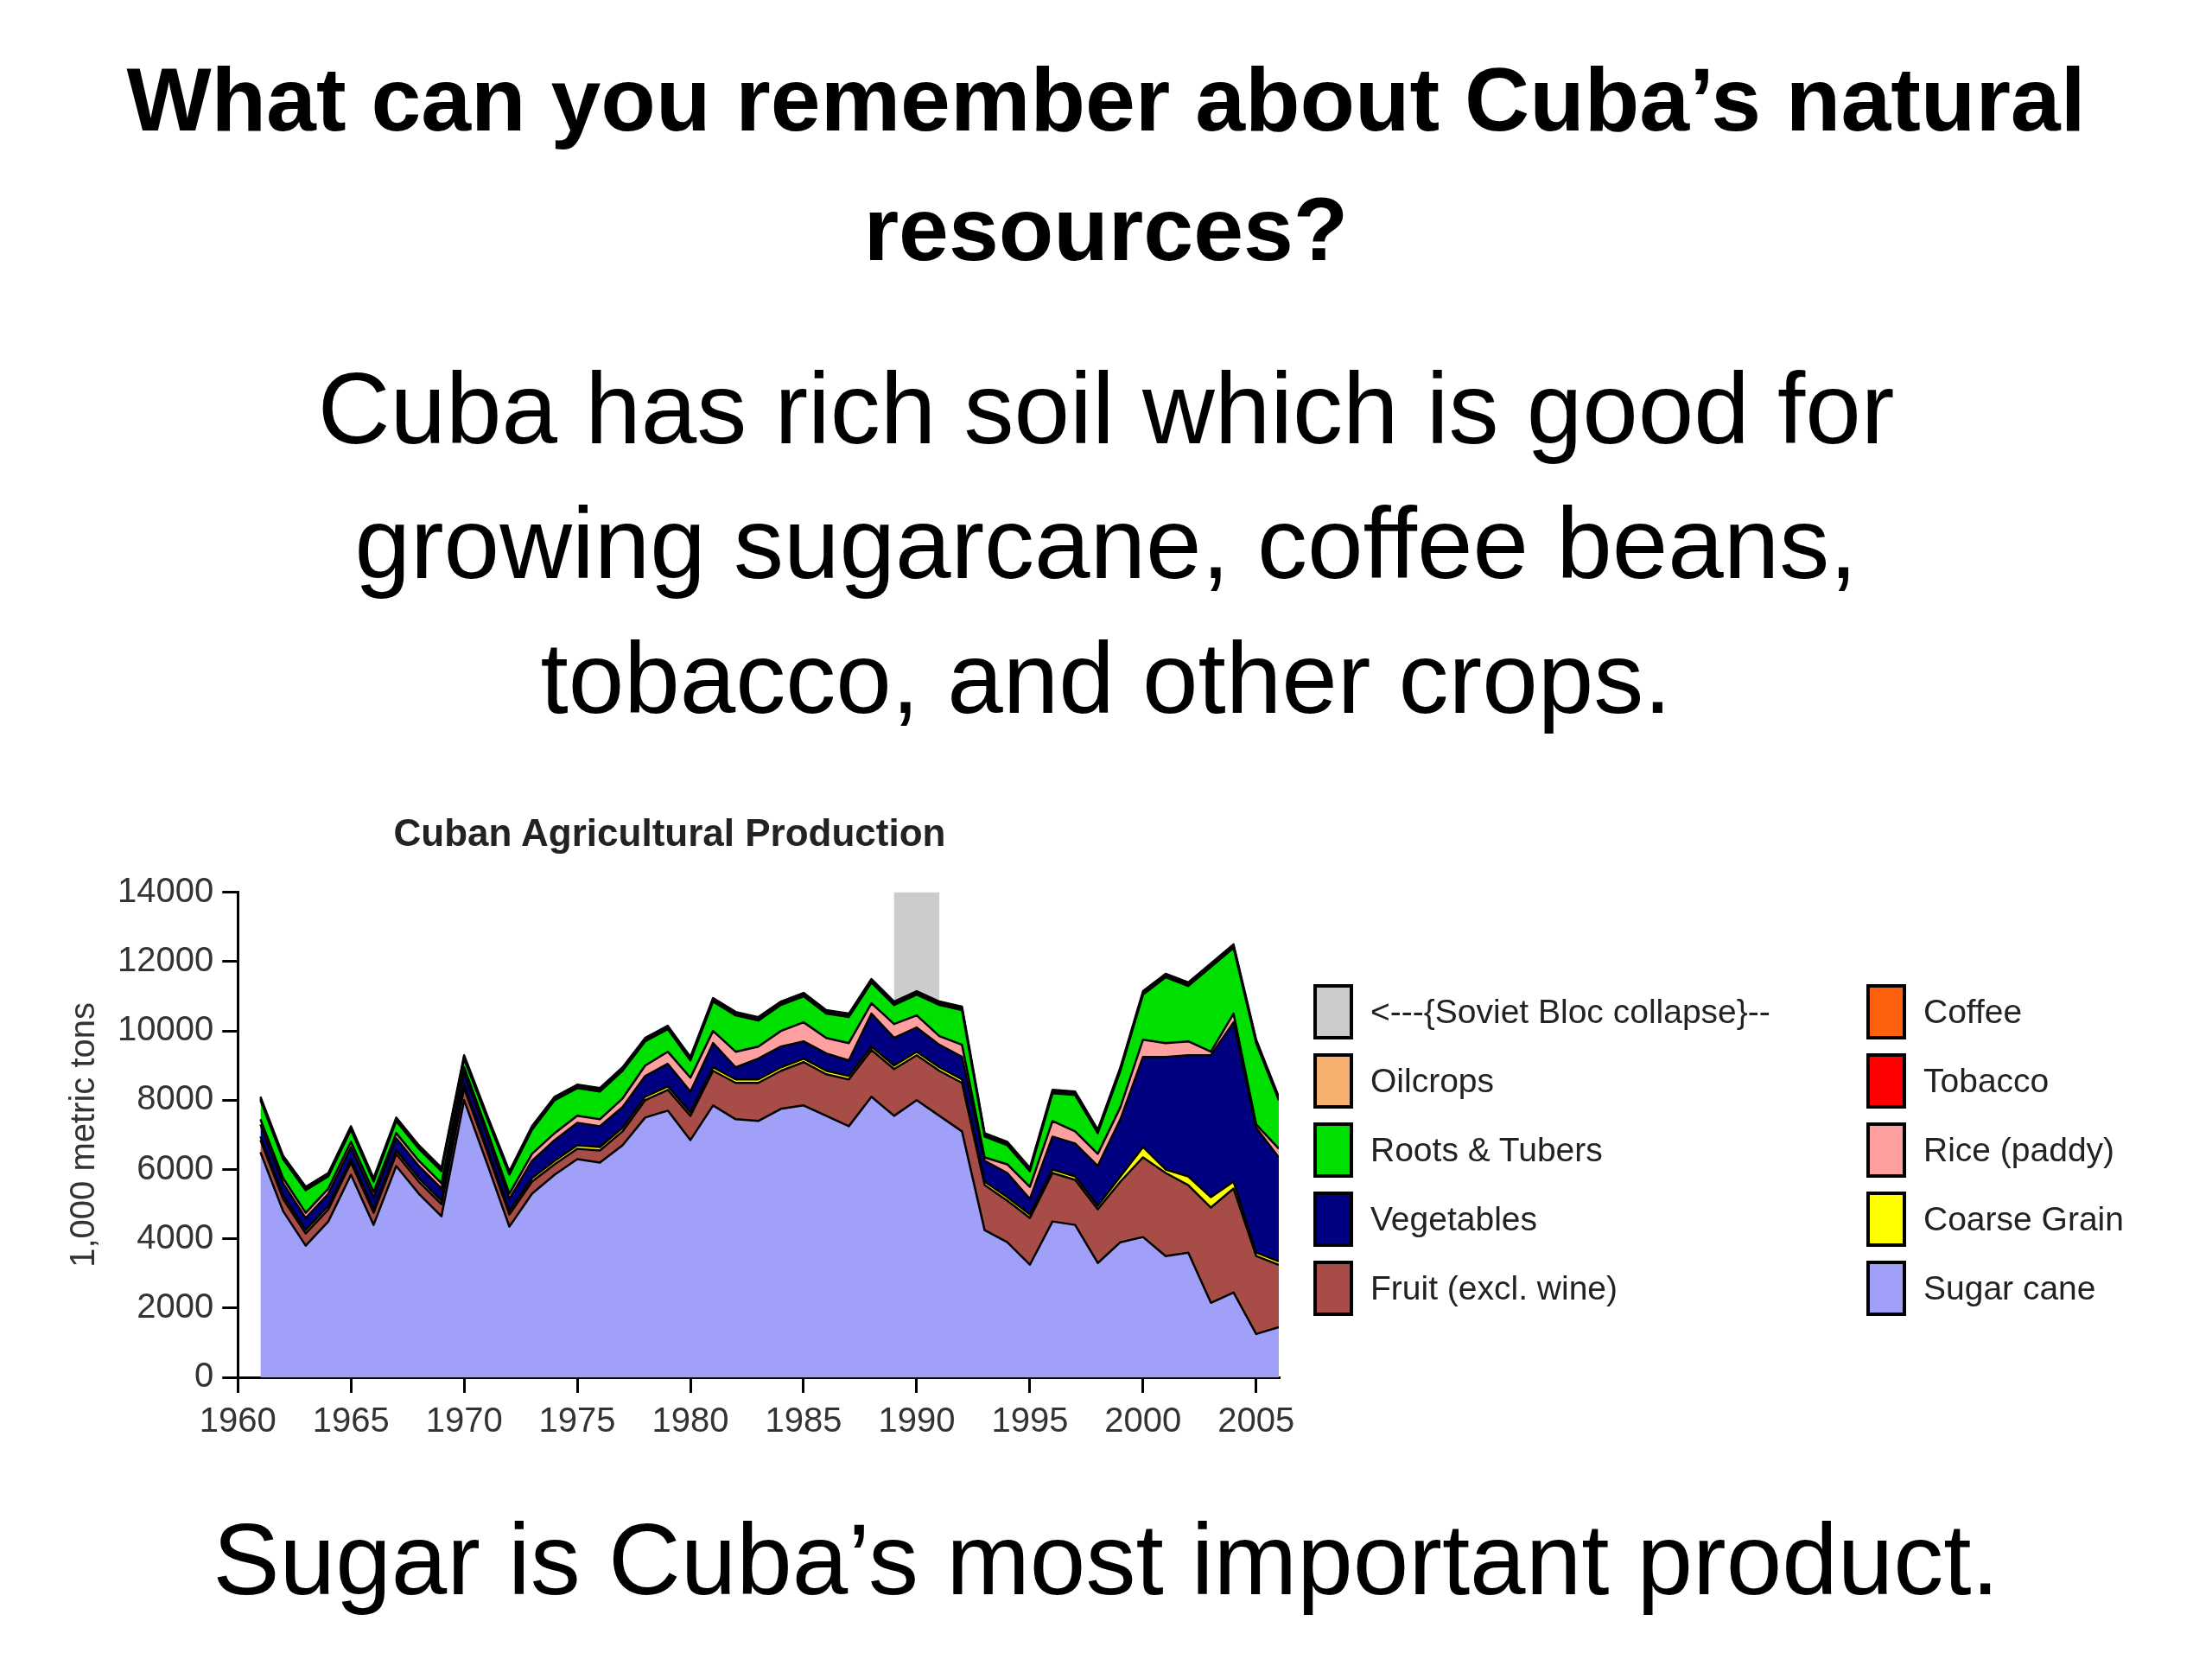 This screenshot has height=1659, width=2212. What do you see at coordinates (1106, 1560) in the screenshot?
I see `text: Sugar is Cuba’s most important product.` at bounding box center [1106, 1560].